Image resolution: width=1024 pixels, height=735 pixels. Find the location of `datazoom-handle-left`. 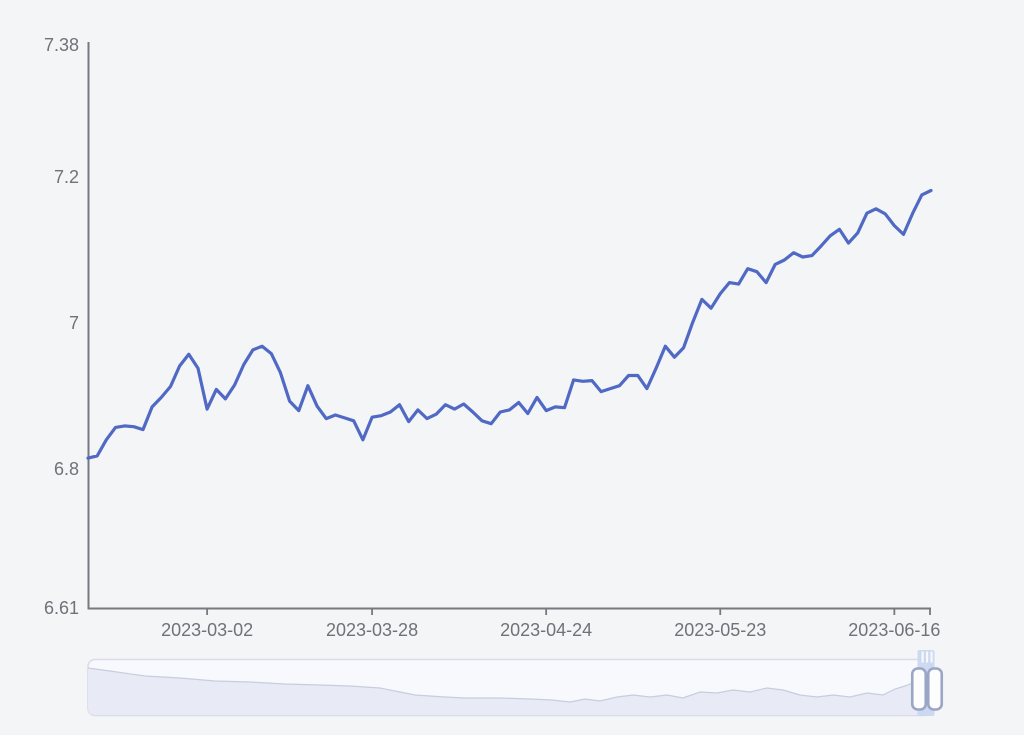

datazoom-handle-left is located at coordinates (919, 689).